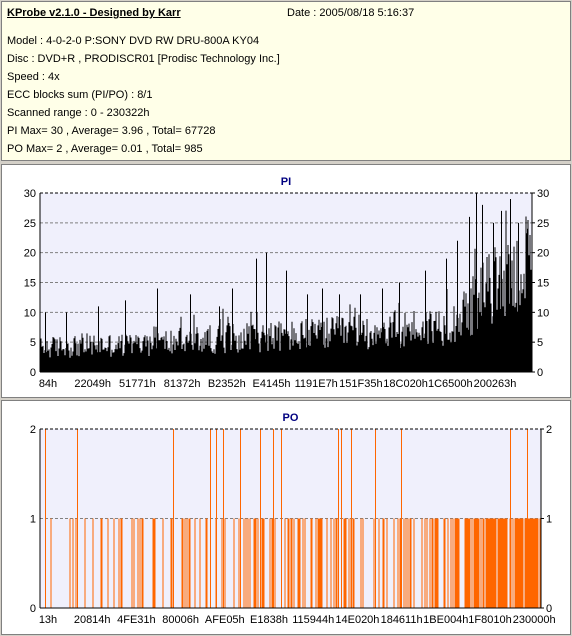 This screenshot has height=636, width=572. I want to click on y-tick-label-left: 15, so click(30, 284).